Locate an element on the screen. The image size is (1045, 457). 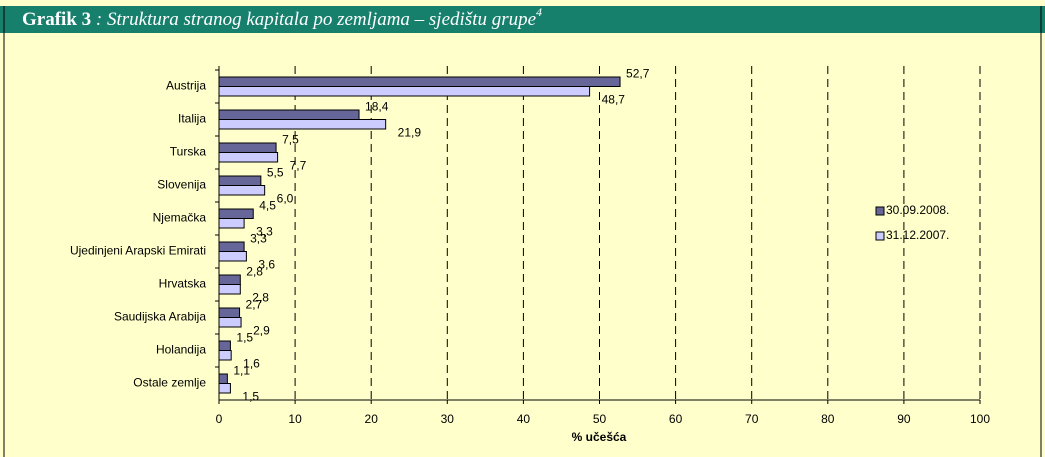
x-tick-label: 20 is located at coordinates (372, 419).